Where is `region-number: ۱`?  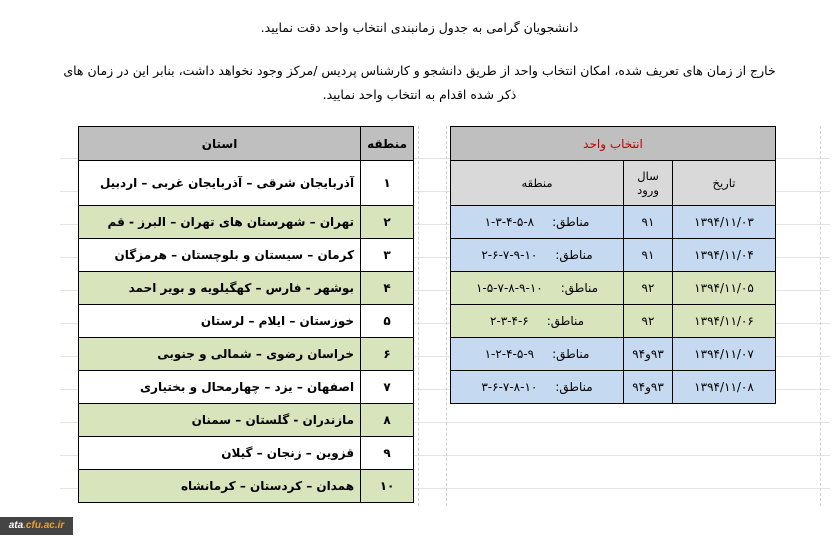 region-number: ۱ is located at coordinates (387, 183).